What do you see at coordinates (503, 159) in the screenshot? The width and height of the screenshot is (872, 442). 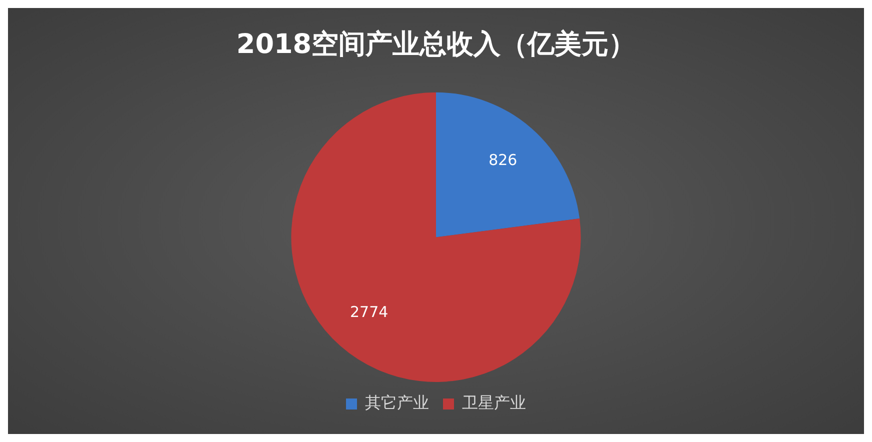 I see `data-label: 826` at bounding box center [503, 159].